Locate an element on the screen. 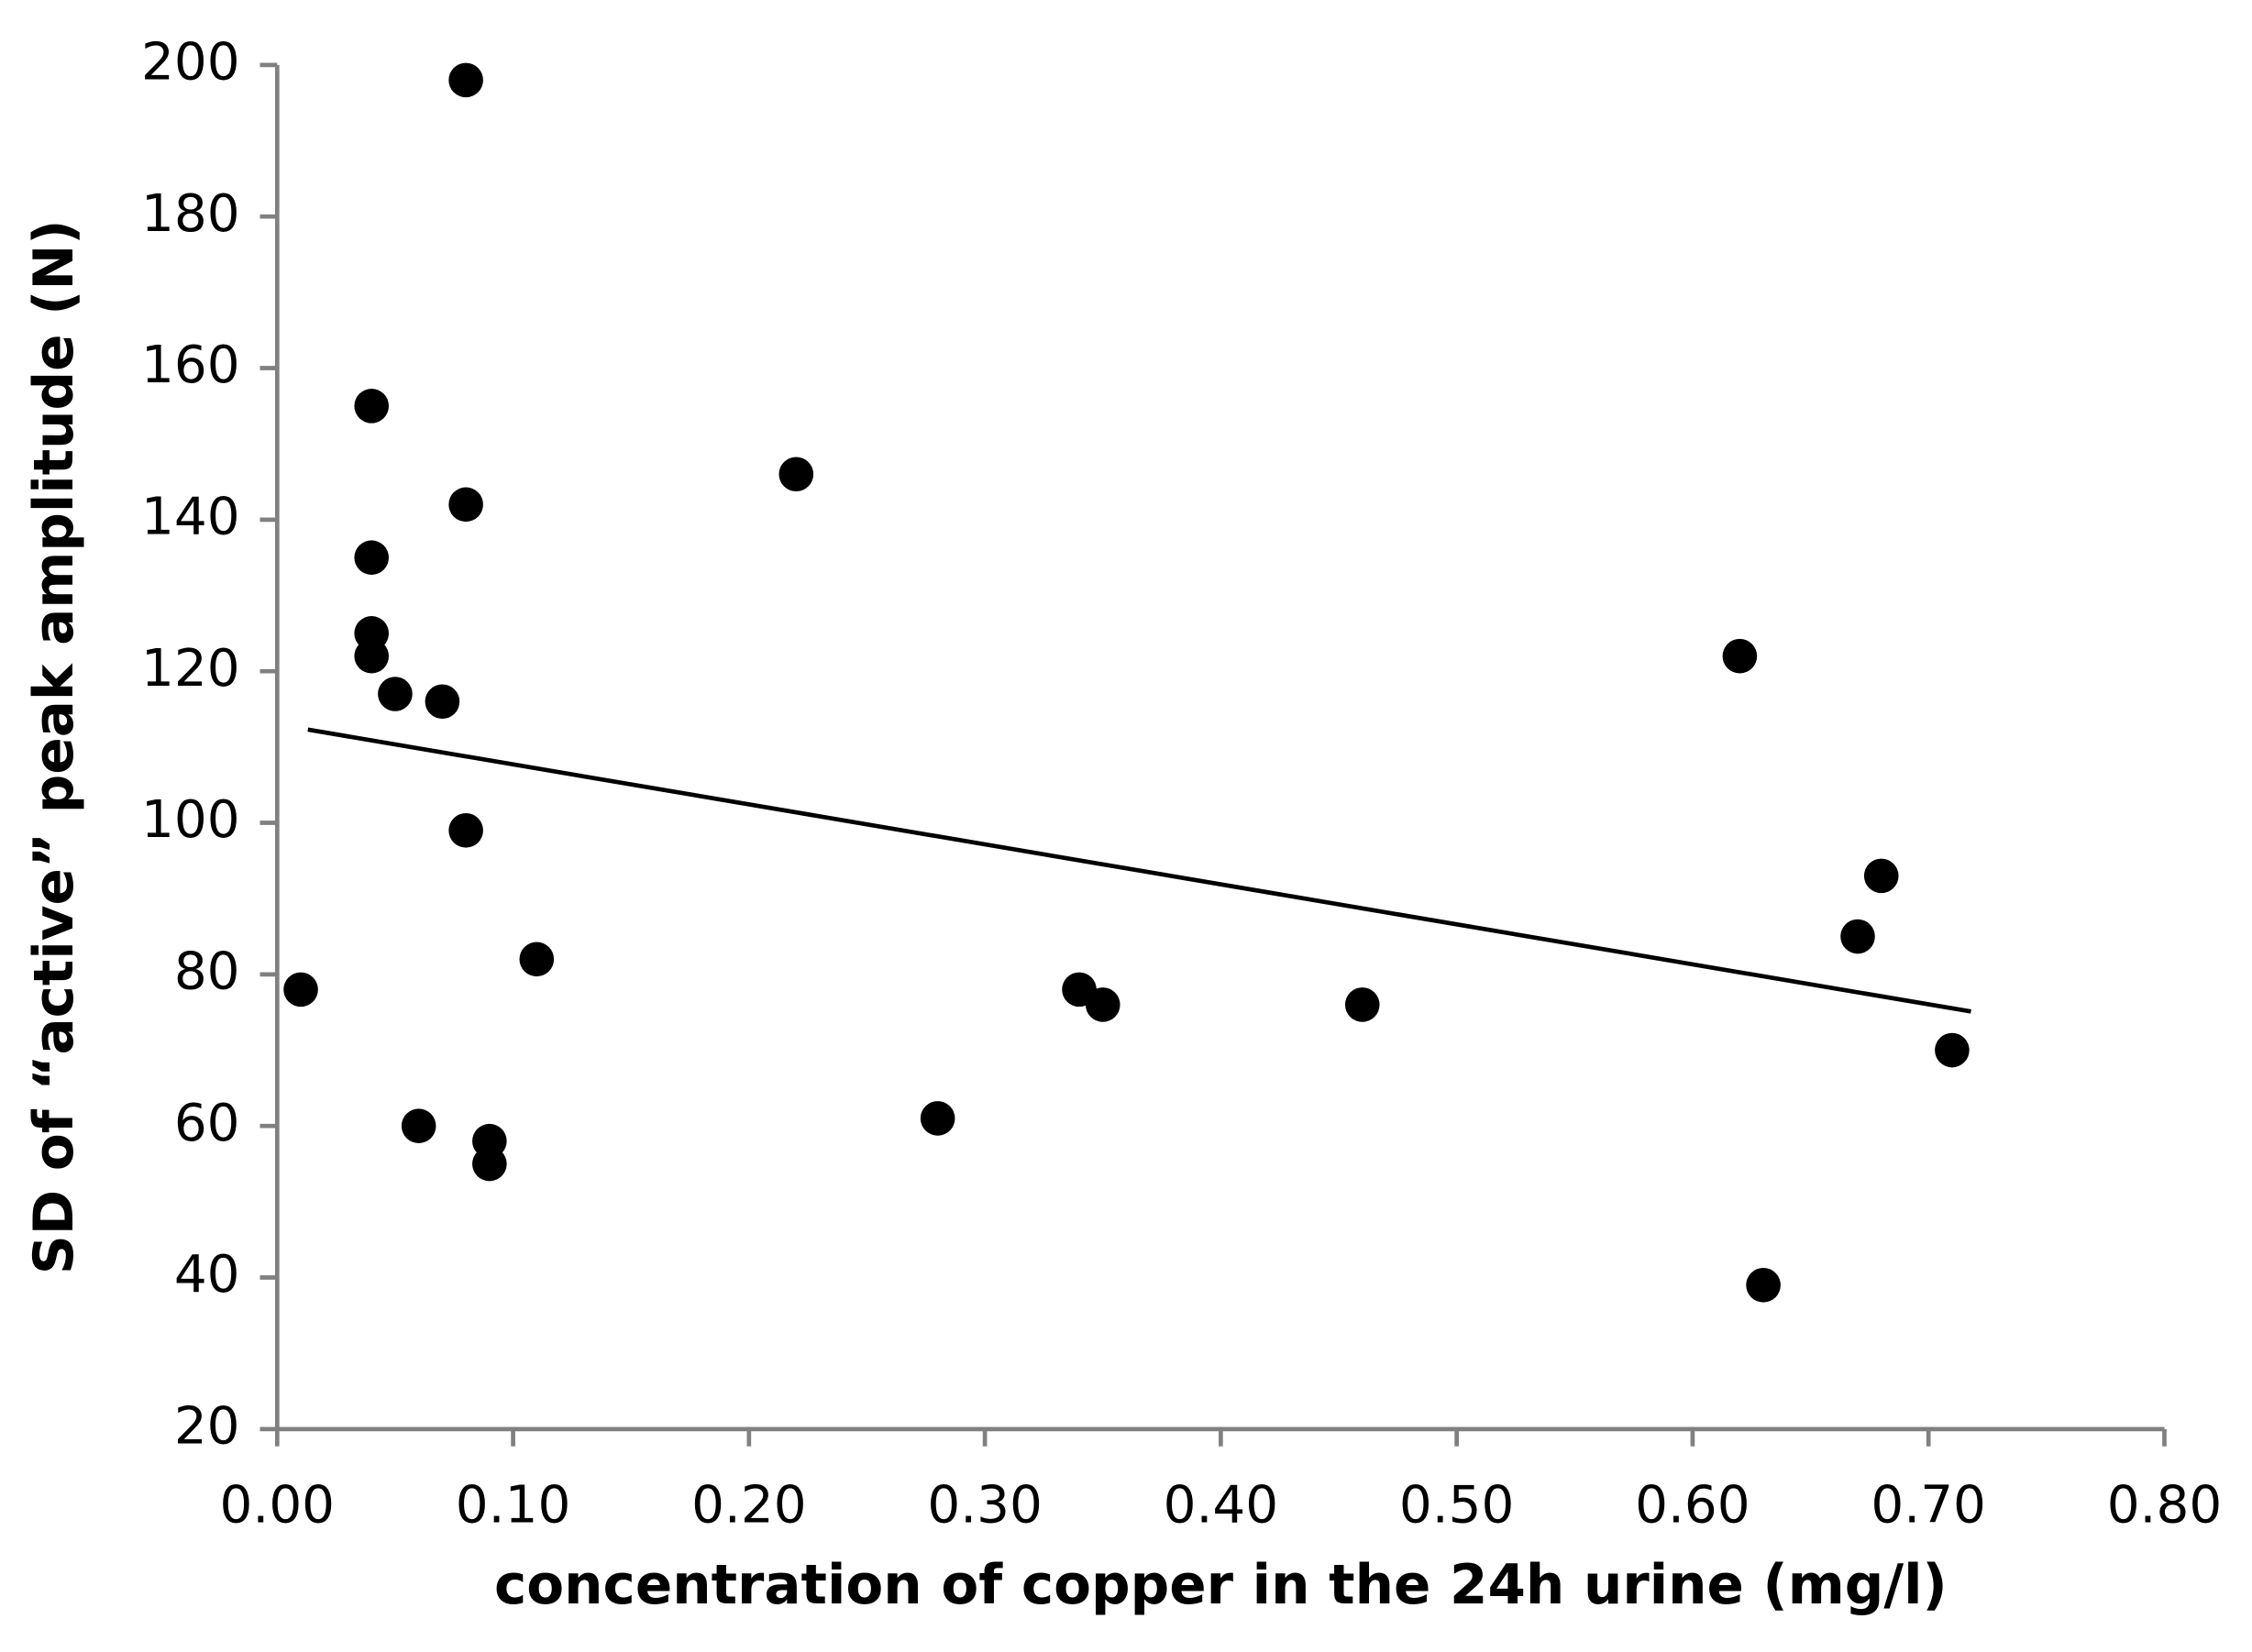 The height and width of the screenshot is (1652, 2252). x-tick-label: 0.00 is located at coordinates (278, 1506).